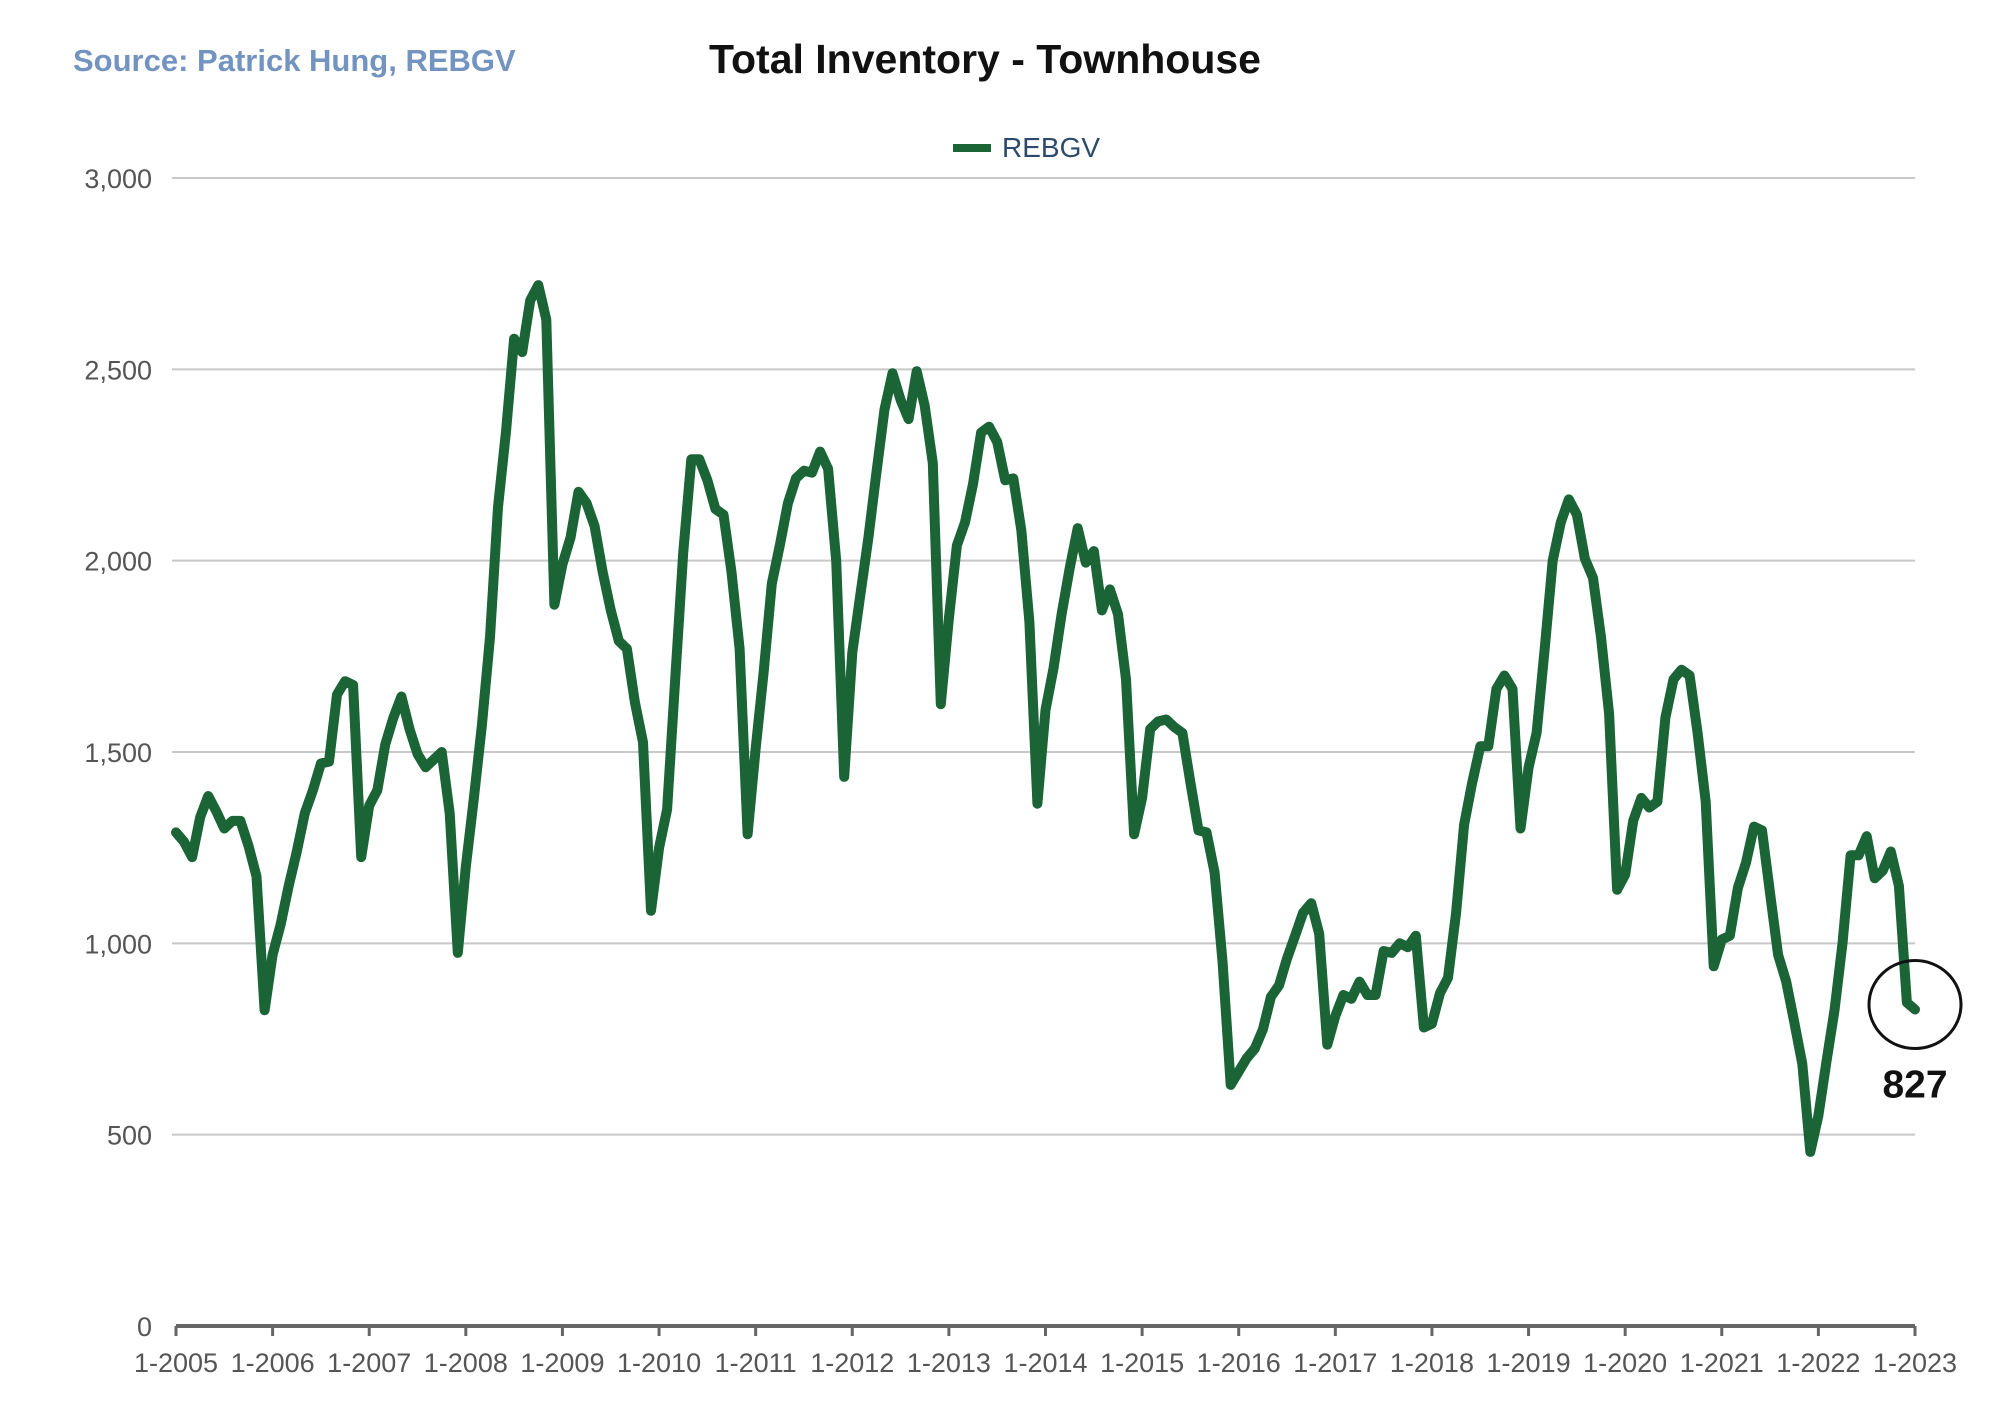 This screenshot has height=1420, width=2000. I want to click on y-tick-label: 500, so click(129, 1136).